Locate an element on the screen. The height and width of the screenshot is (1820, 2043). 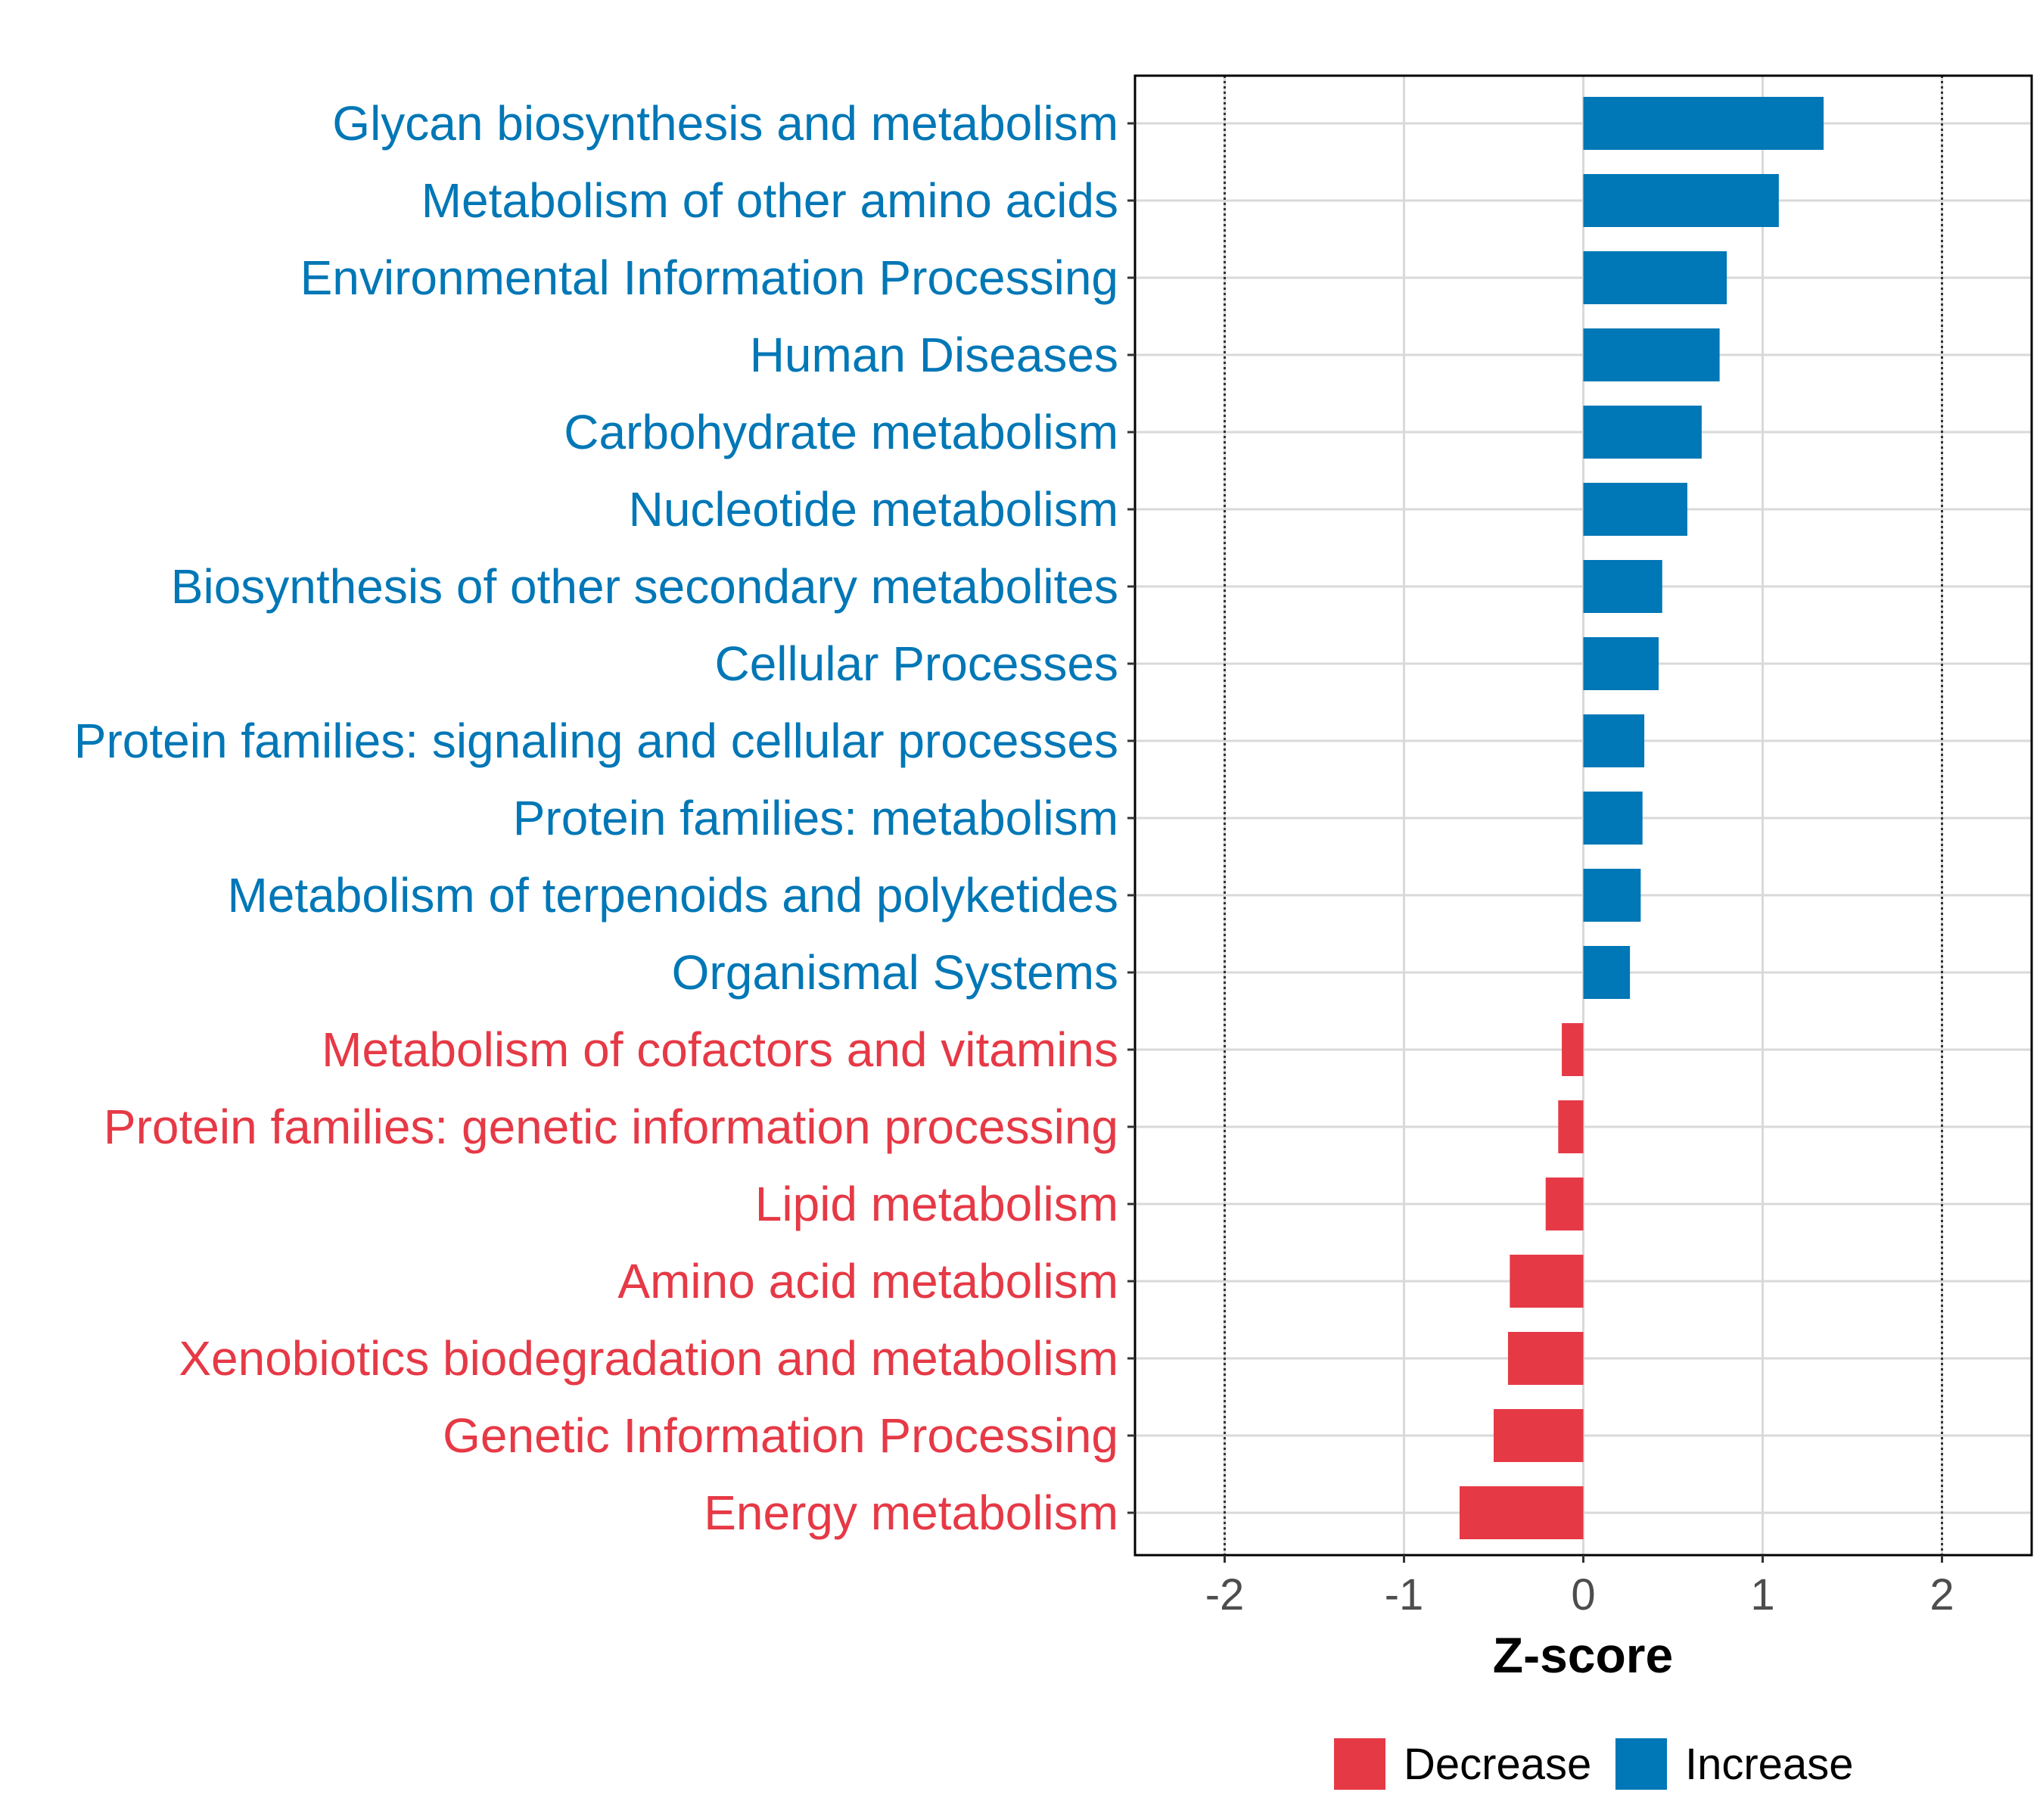
category-label: Metabolism of other amino acids is located at coordinates (769, 200).